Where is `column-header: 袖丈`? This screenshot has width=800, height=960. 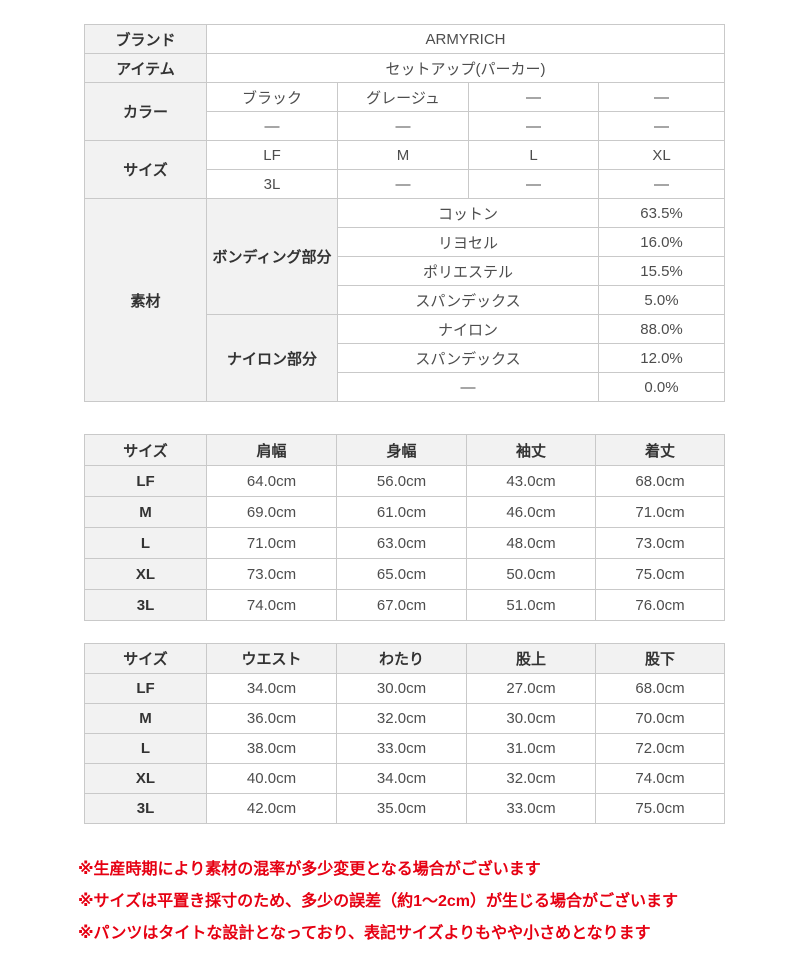 column-header: 袖丈 is located at coordinates (531, 450).